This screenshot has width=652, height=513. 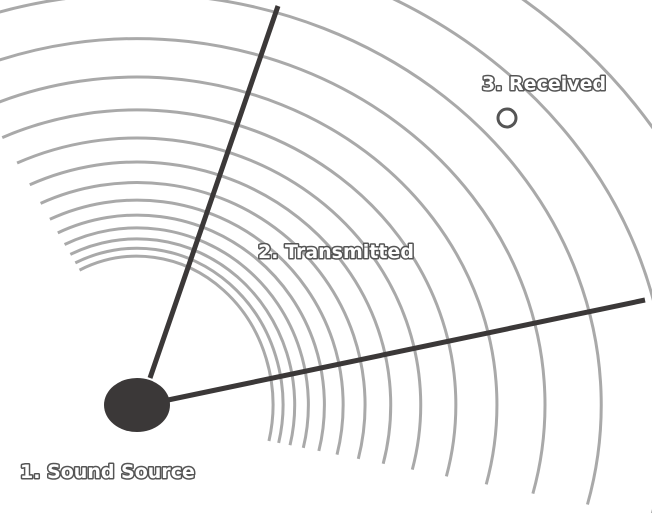 I want to click on source-label: 1. Sound Source, so click(x=107, y=472).